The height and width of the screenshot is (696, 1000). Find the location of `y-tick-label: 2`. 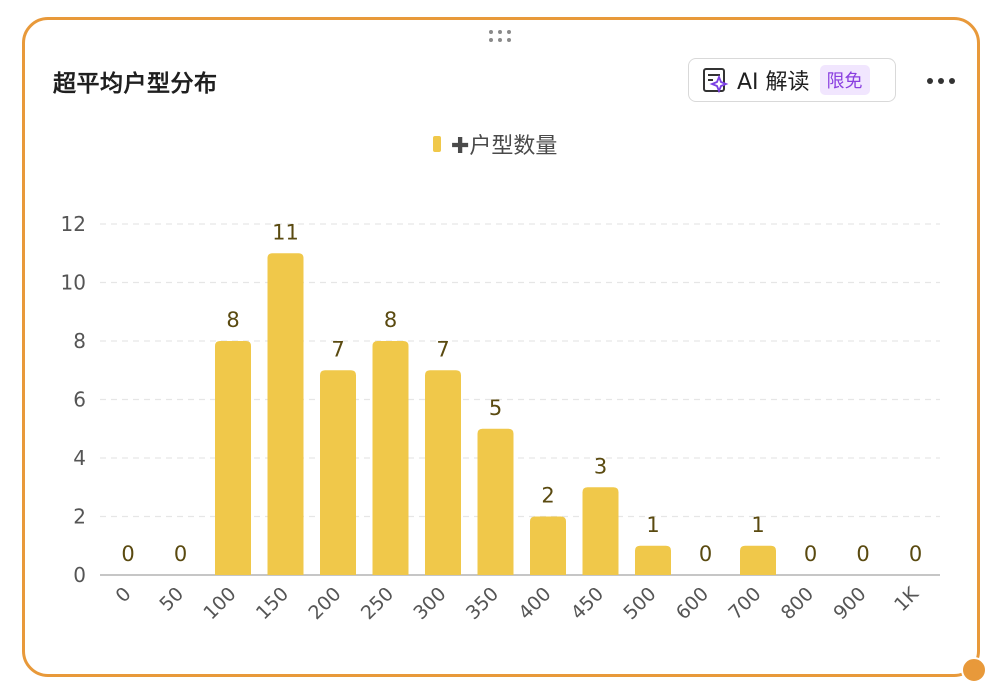

y-tick-label: 2 is located at coordinates (79, 517).